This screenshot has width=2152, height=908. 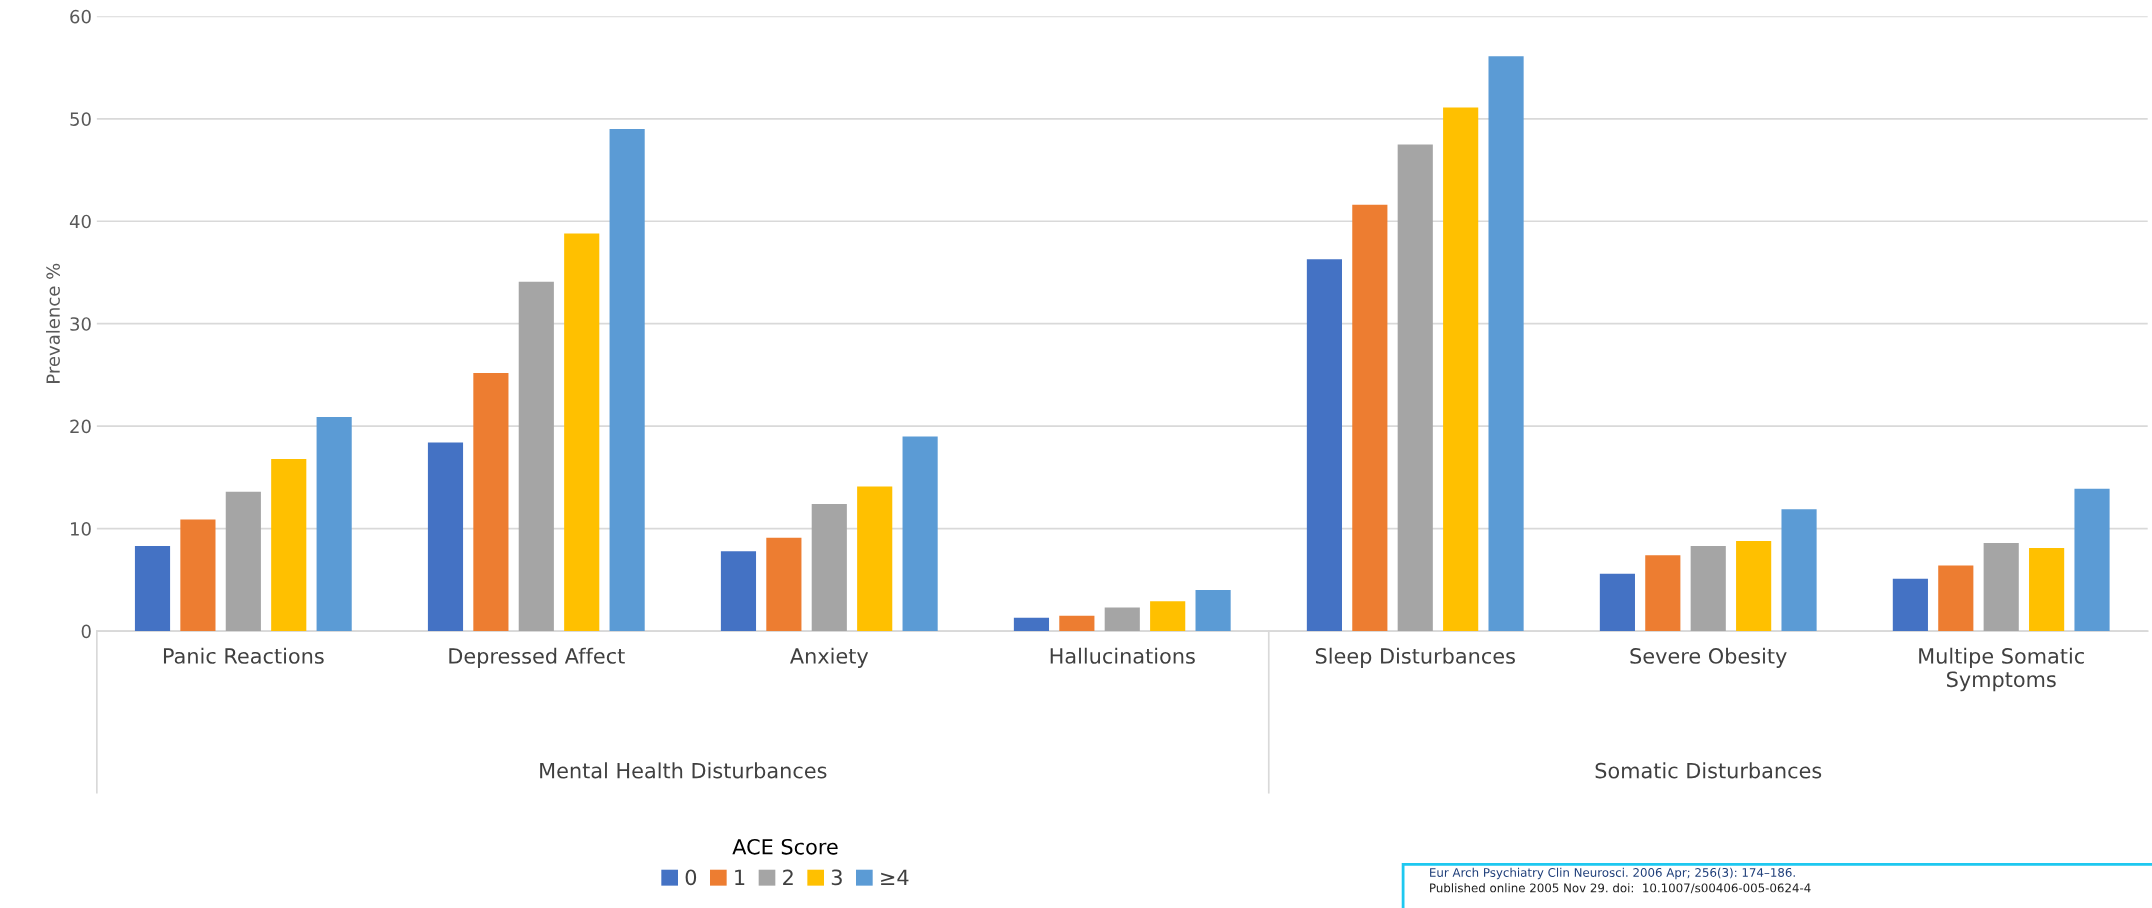 I want to click on legend-label: 2, so click(x=788, y=877).